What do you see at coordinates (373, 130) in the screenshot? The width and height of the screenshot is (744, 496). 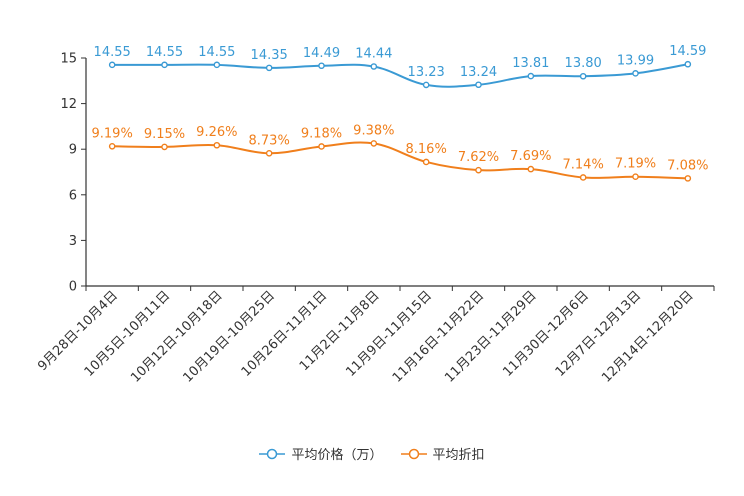 I see `data-label: 9.38%` at bounding box center [373, 130].